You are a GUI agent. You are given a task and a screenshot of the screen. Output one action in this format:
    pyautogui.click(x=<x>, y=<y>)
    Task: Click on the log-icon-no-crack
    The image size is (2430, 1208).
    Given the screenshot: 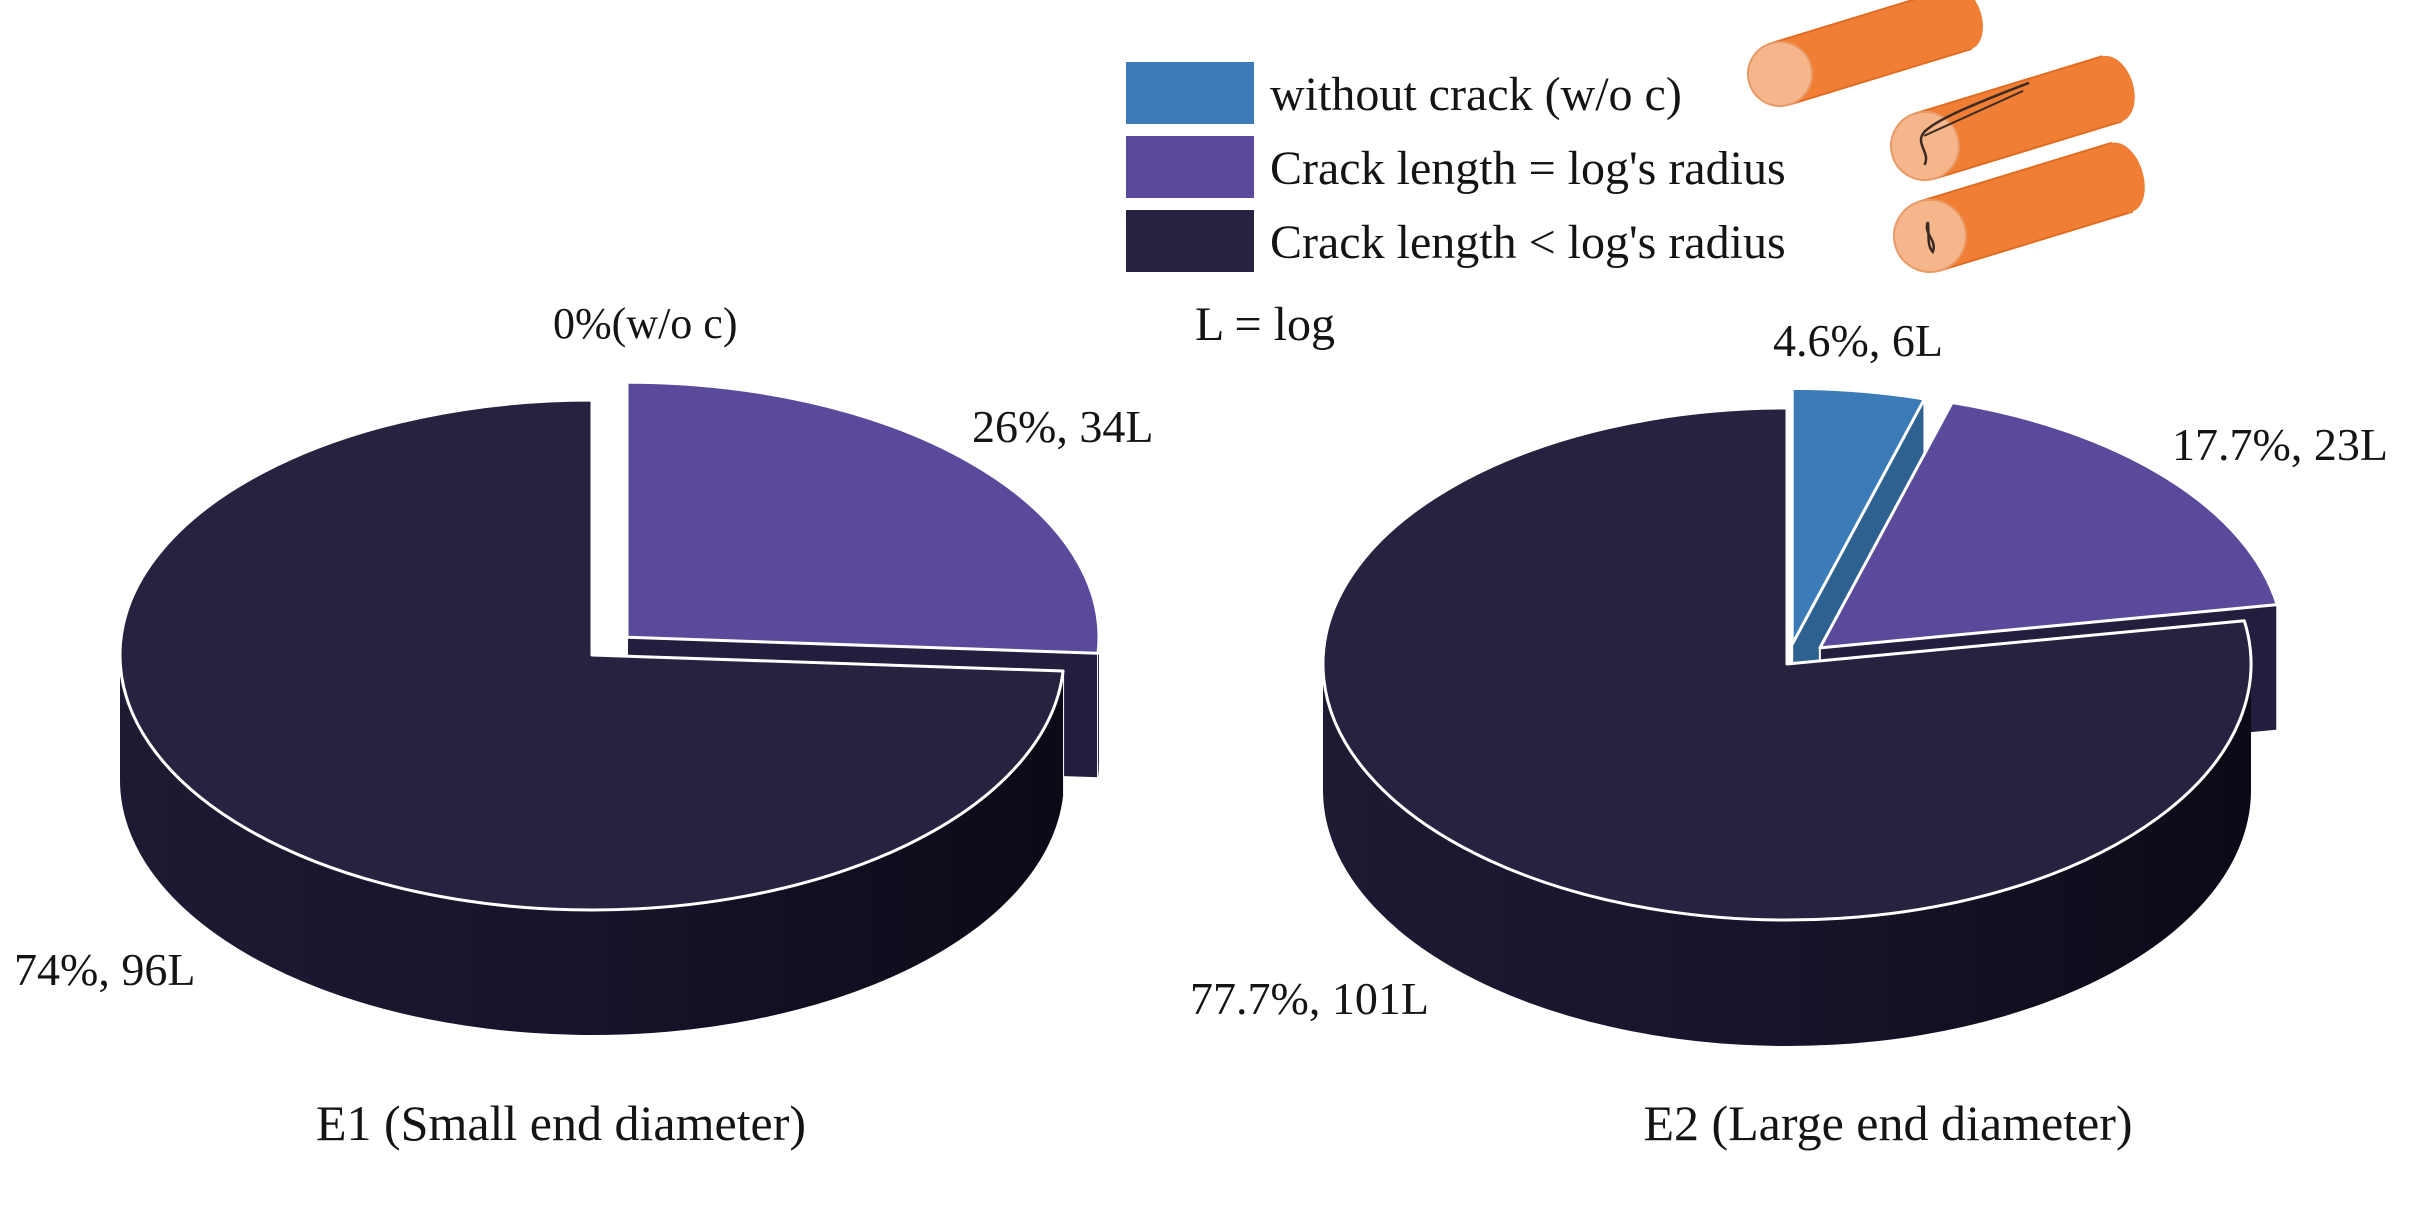 What is the action you would take?
    pyautogui.click(x=1865, y=53)
    